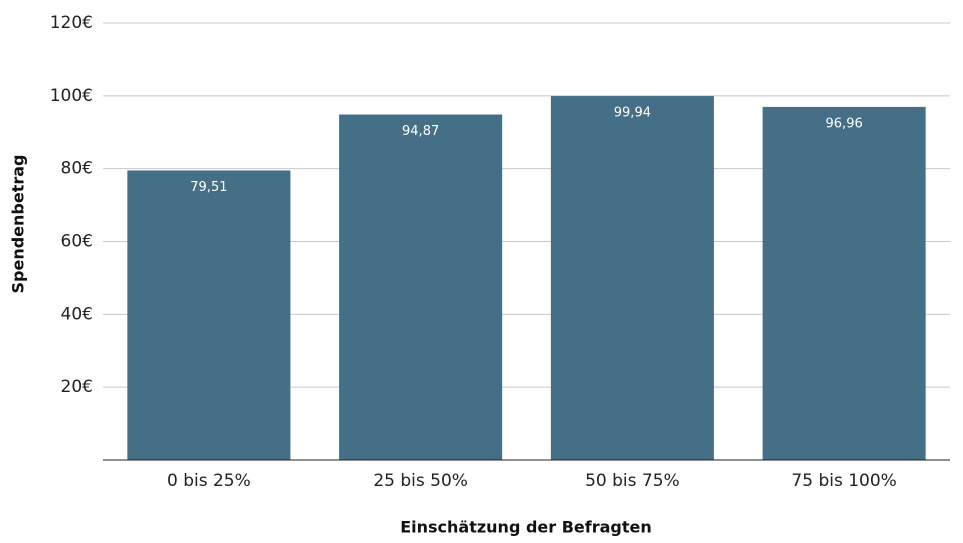  What do you see at coordinates (77, 387) in the screenshot?
I see `y-tick-label: 20€` at bounding box center [77, 387].